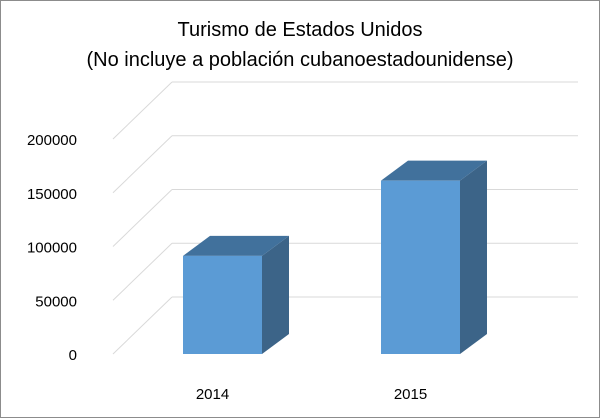 This screenshot has width=600, height=418. What do you see at coordinates (300, 30) in the screenshot?
I see `chart-title: Turismo de Estados Unidos` at bounding box center [300, 30].